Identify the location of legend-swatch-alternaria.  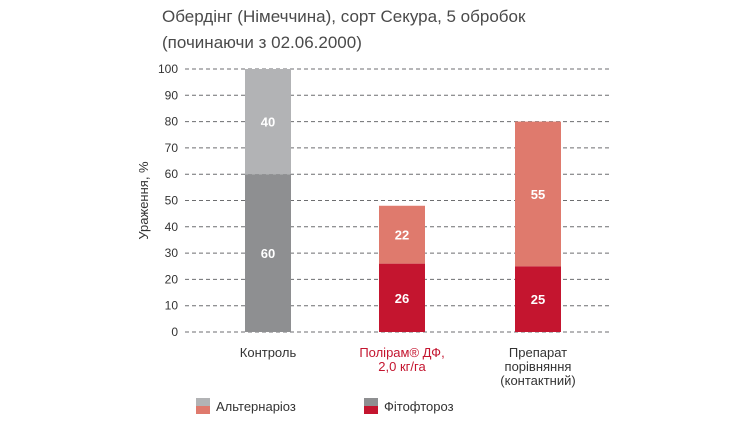
(203, 406).